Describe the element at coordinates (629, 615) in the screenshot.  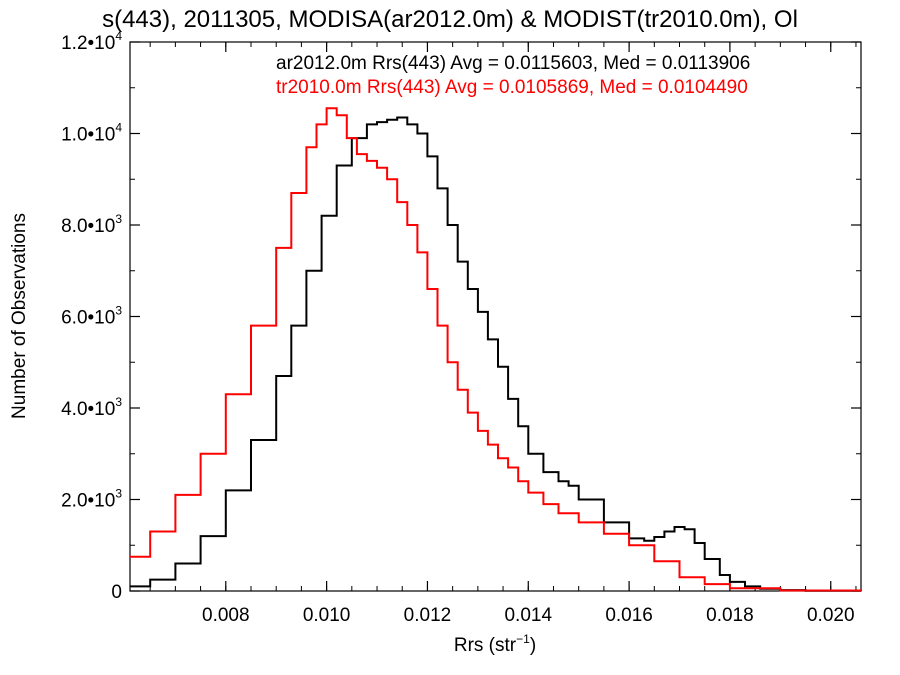
I see `x-tick-label: 0.016` at that location.